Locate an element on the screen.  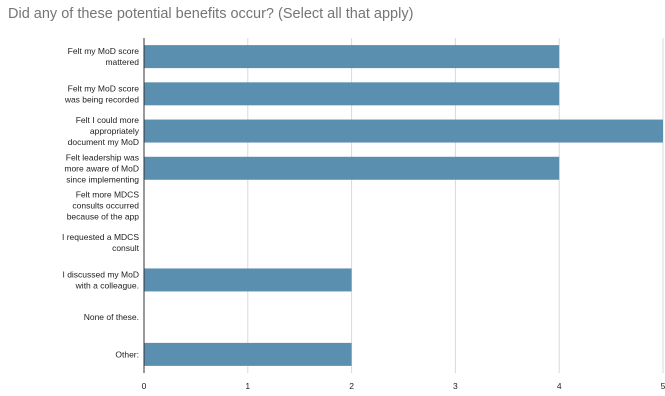
x-tick-label: 0 is located at coordinates (144, 386).